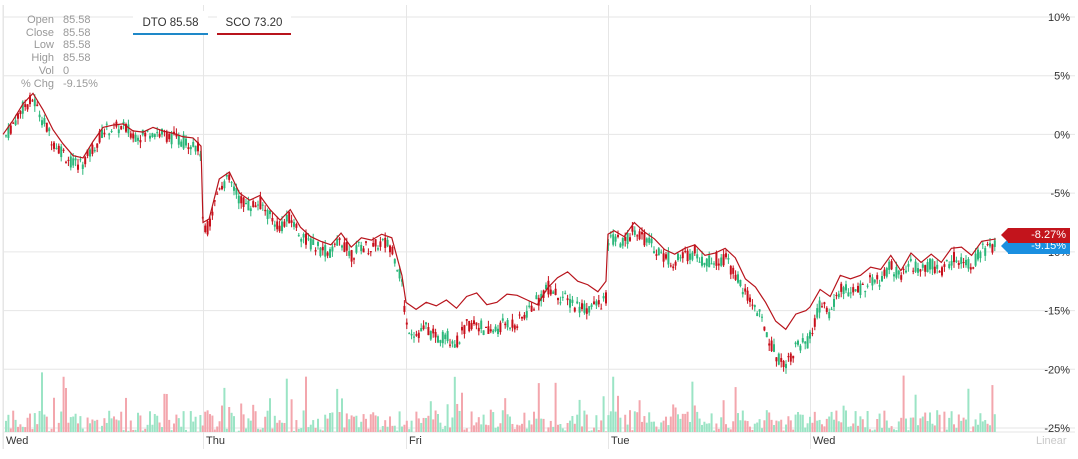 The image size is (1078, 459). I want to click on legend-sco: SCO 73.20, so click(254, 23).